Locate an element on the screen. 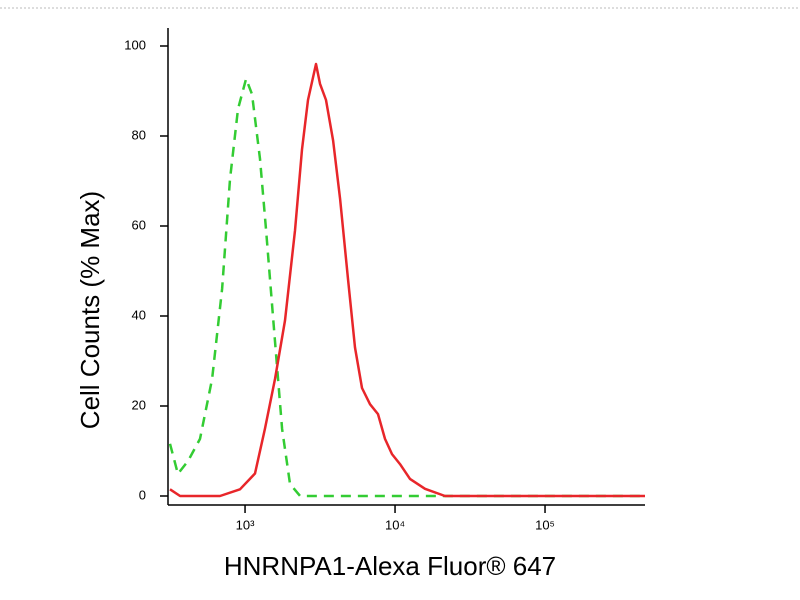  y-tick-label: 20 is located at coordinates (139, 404).